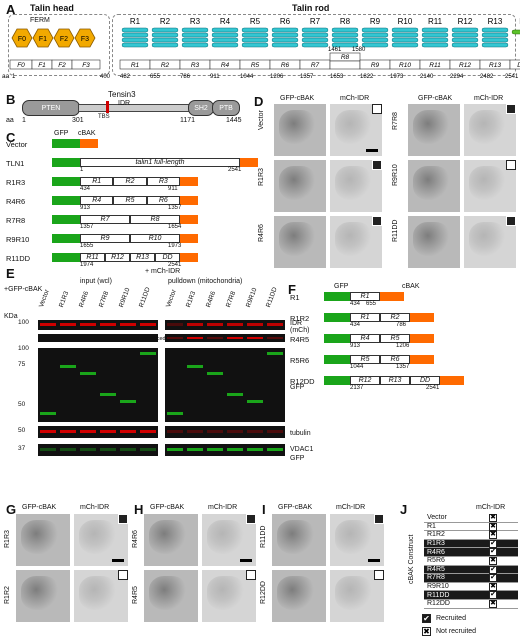 Image resolution: width=520 pixels, height=636 pixels. Describe the element at coordinates (446, 535) in the screenshot. I see `j-row-name-2: R1R2` at that location.